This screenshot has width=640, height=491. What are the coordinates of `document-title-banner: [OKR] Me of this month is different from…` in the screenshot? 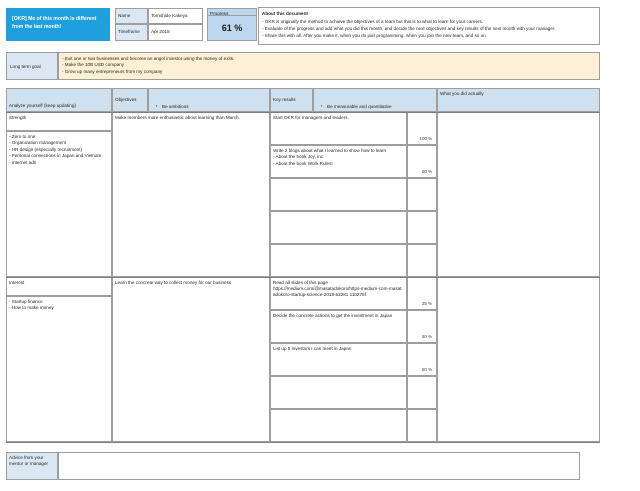 It's located at (58, 24).